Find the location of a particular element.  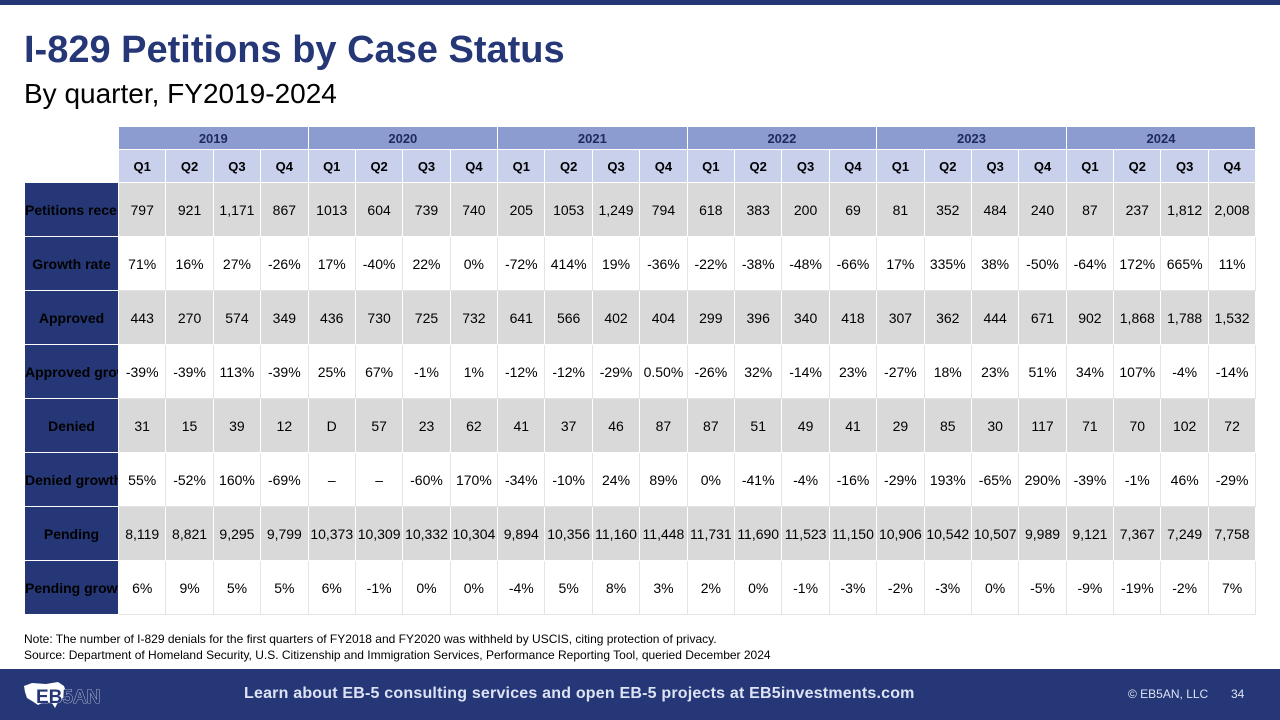

table-cell: -41% is located at coordinates (758, 479).